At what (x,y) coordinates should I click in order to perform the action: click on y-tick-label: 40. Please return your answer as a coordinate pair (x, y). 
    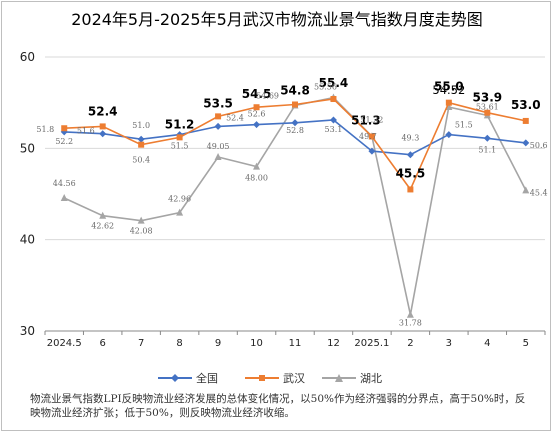
    Looking at the image, I should click on (27, 240).